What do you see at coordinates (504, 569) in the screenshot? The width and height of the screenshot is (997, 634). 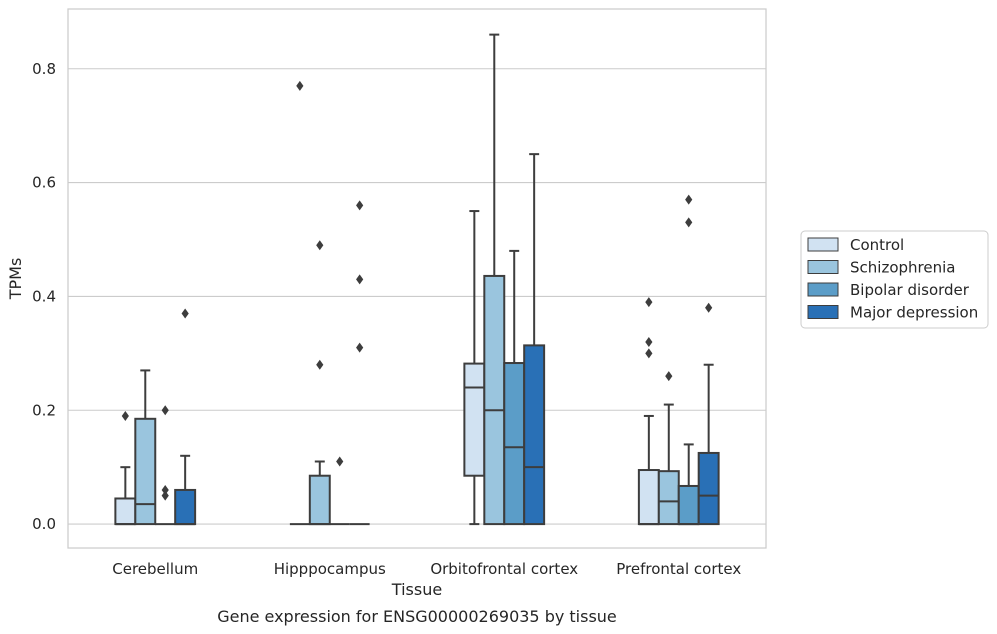 I see `x-tick-label: Orbitofrontal cortex` at bounding box center [504, 569].